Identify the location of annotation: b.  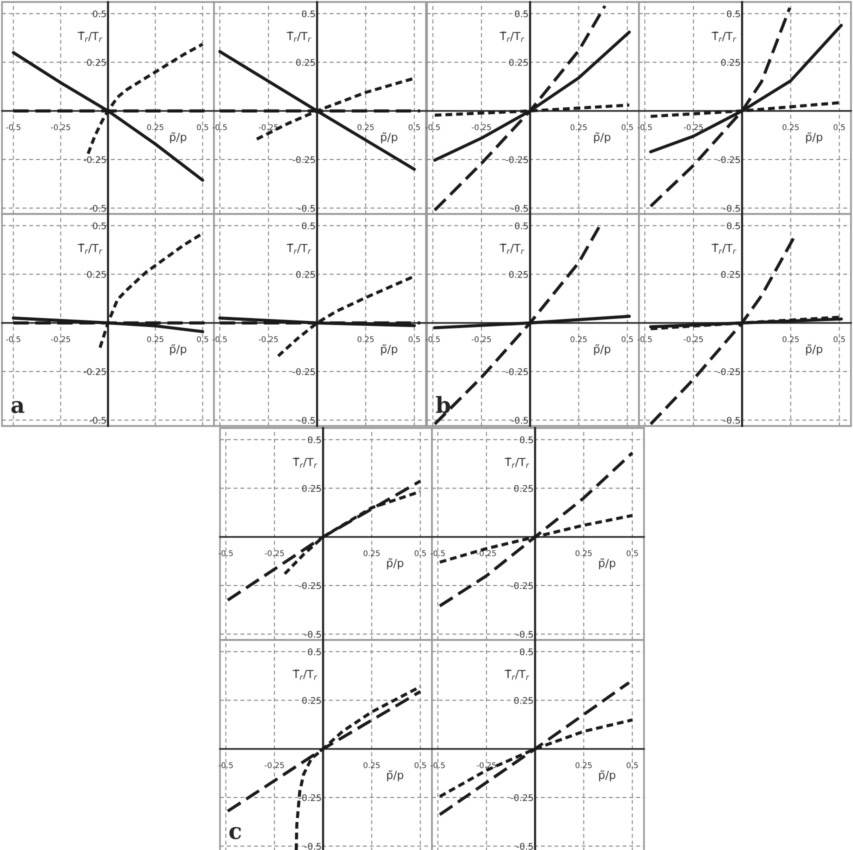
(443, 405).